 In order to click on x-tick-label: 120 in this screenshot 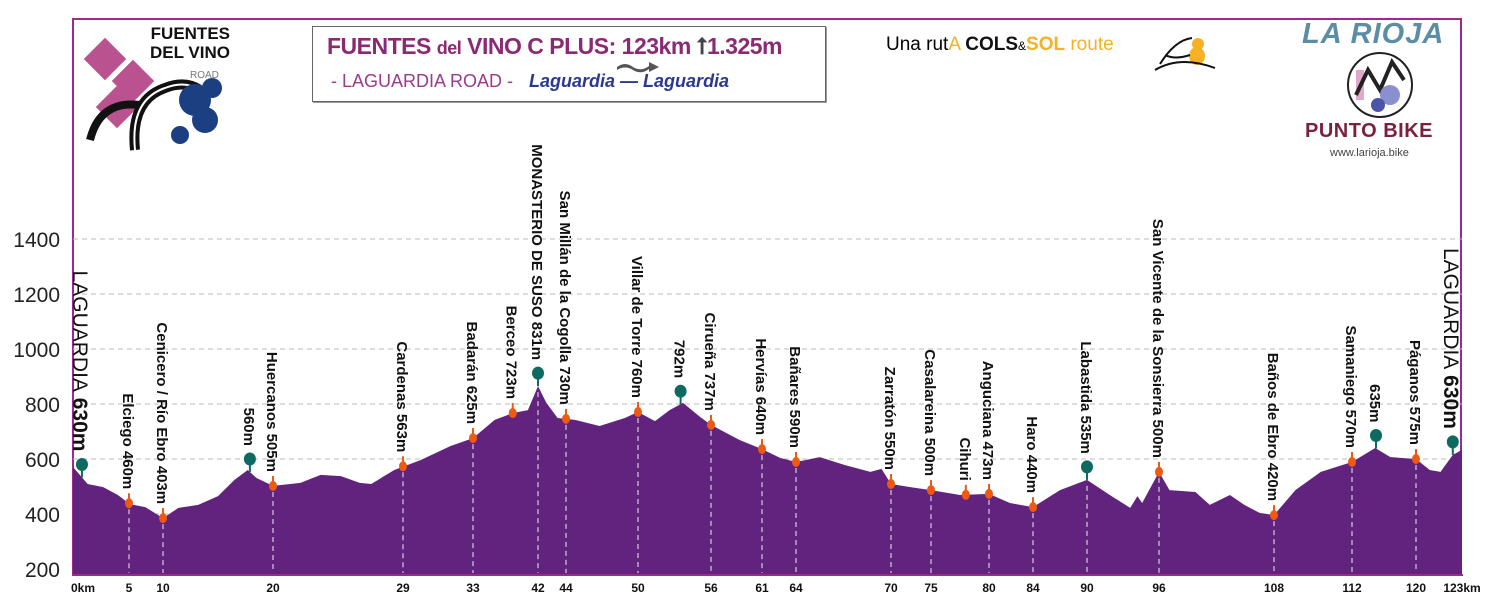, I will do `click(1416, 588)`.